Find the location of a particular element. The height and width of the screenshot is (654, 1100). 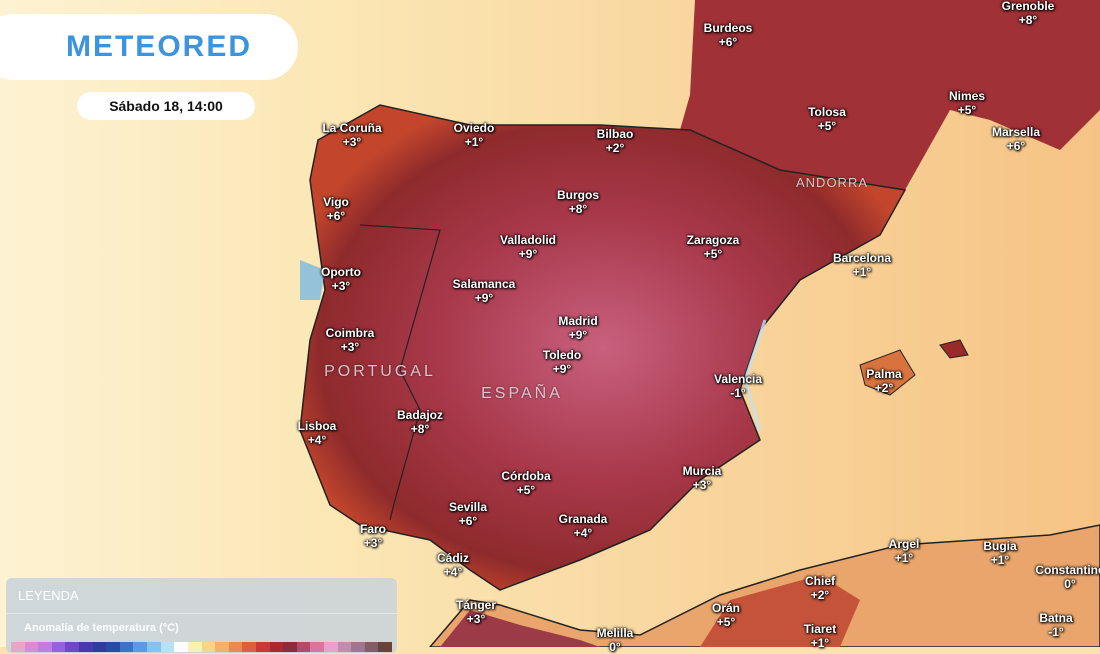

city-label: Bugia +1° is located at coordinates (999, 553).